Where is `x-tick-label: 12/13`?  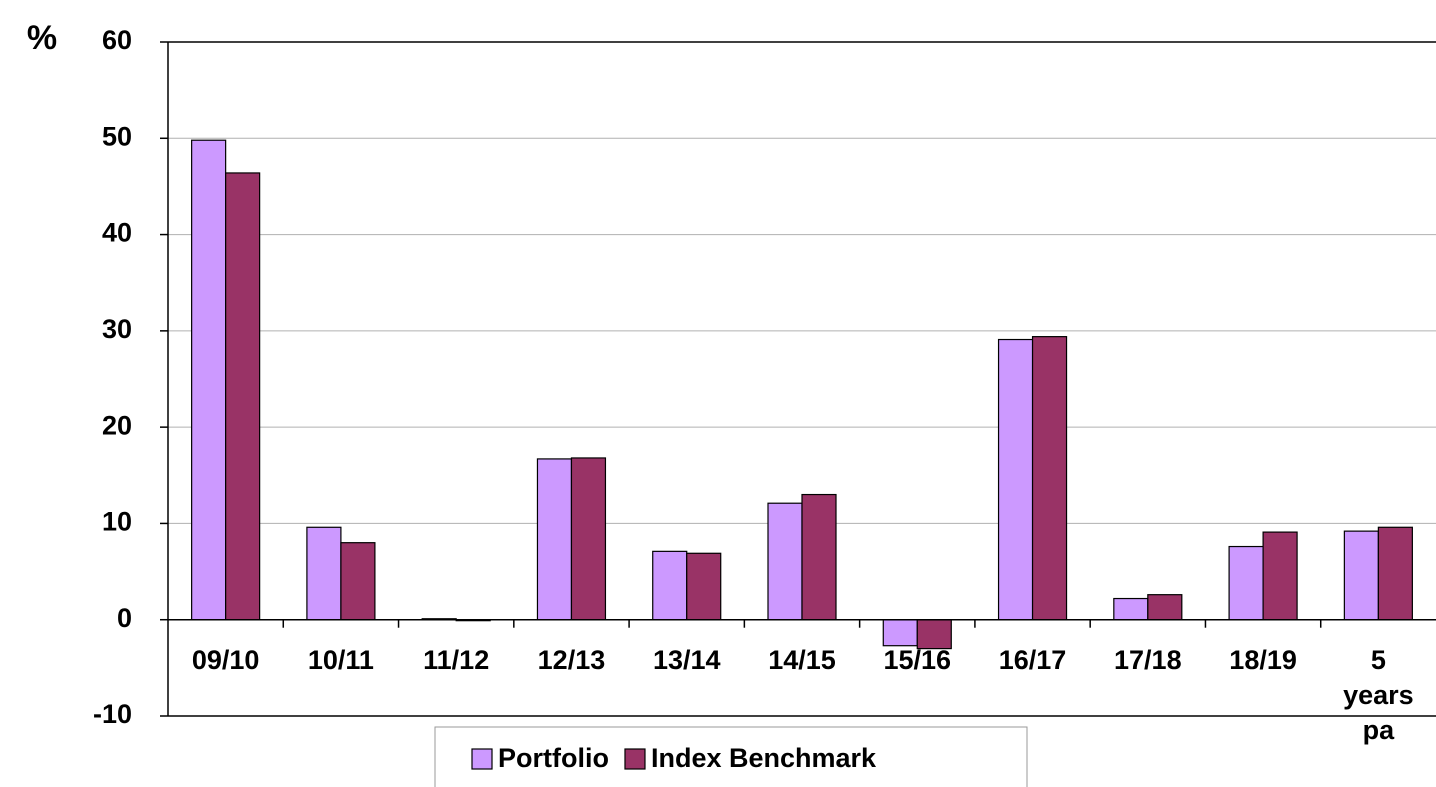
x-tick-label: 12/13 is located at coordinates (572, 660).